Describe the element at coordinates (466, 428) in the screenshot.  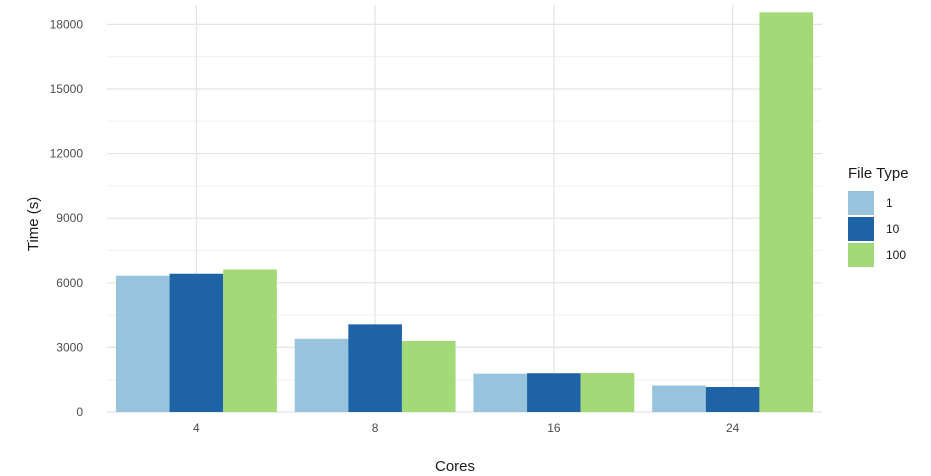
I see `x-axis-ticks: 4 8 16 24` at that location.